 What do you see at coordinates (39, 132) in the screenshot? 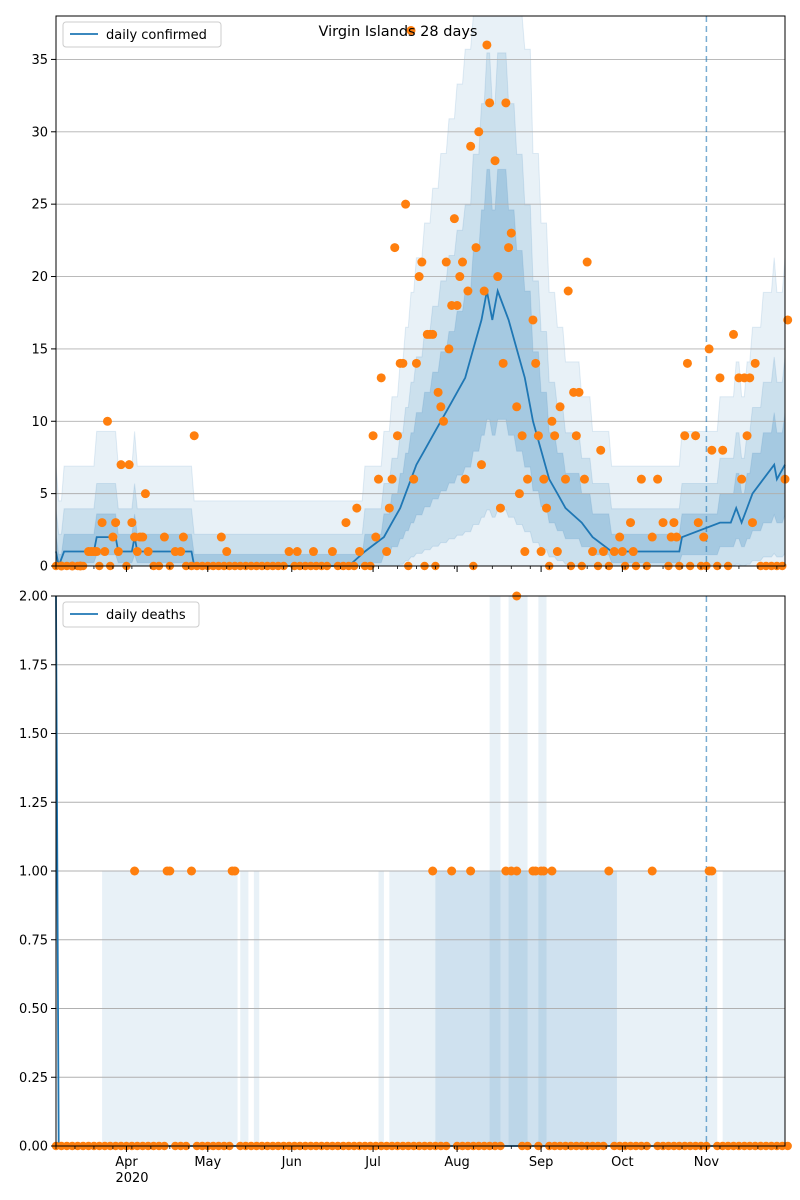
I see `top-y-tick-label: 30` at bounding box center [39, 132].